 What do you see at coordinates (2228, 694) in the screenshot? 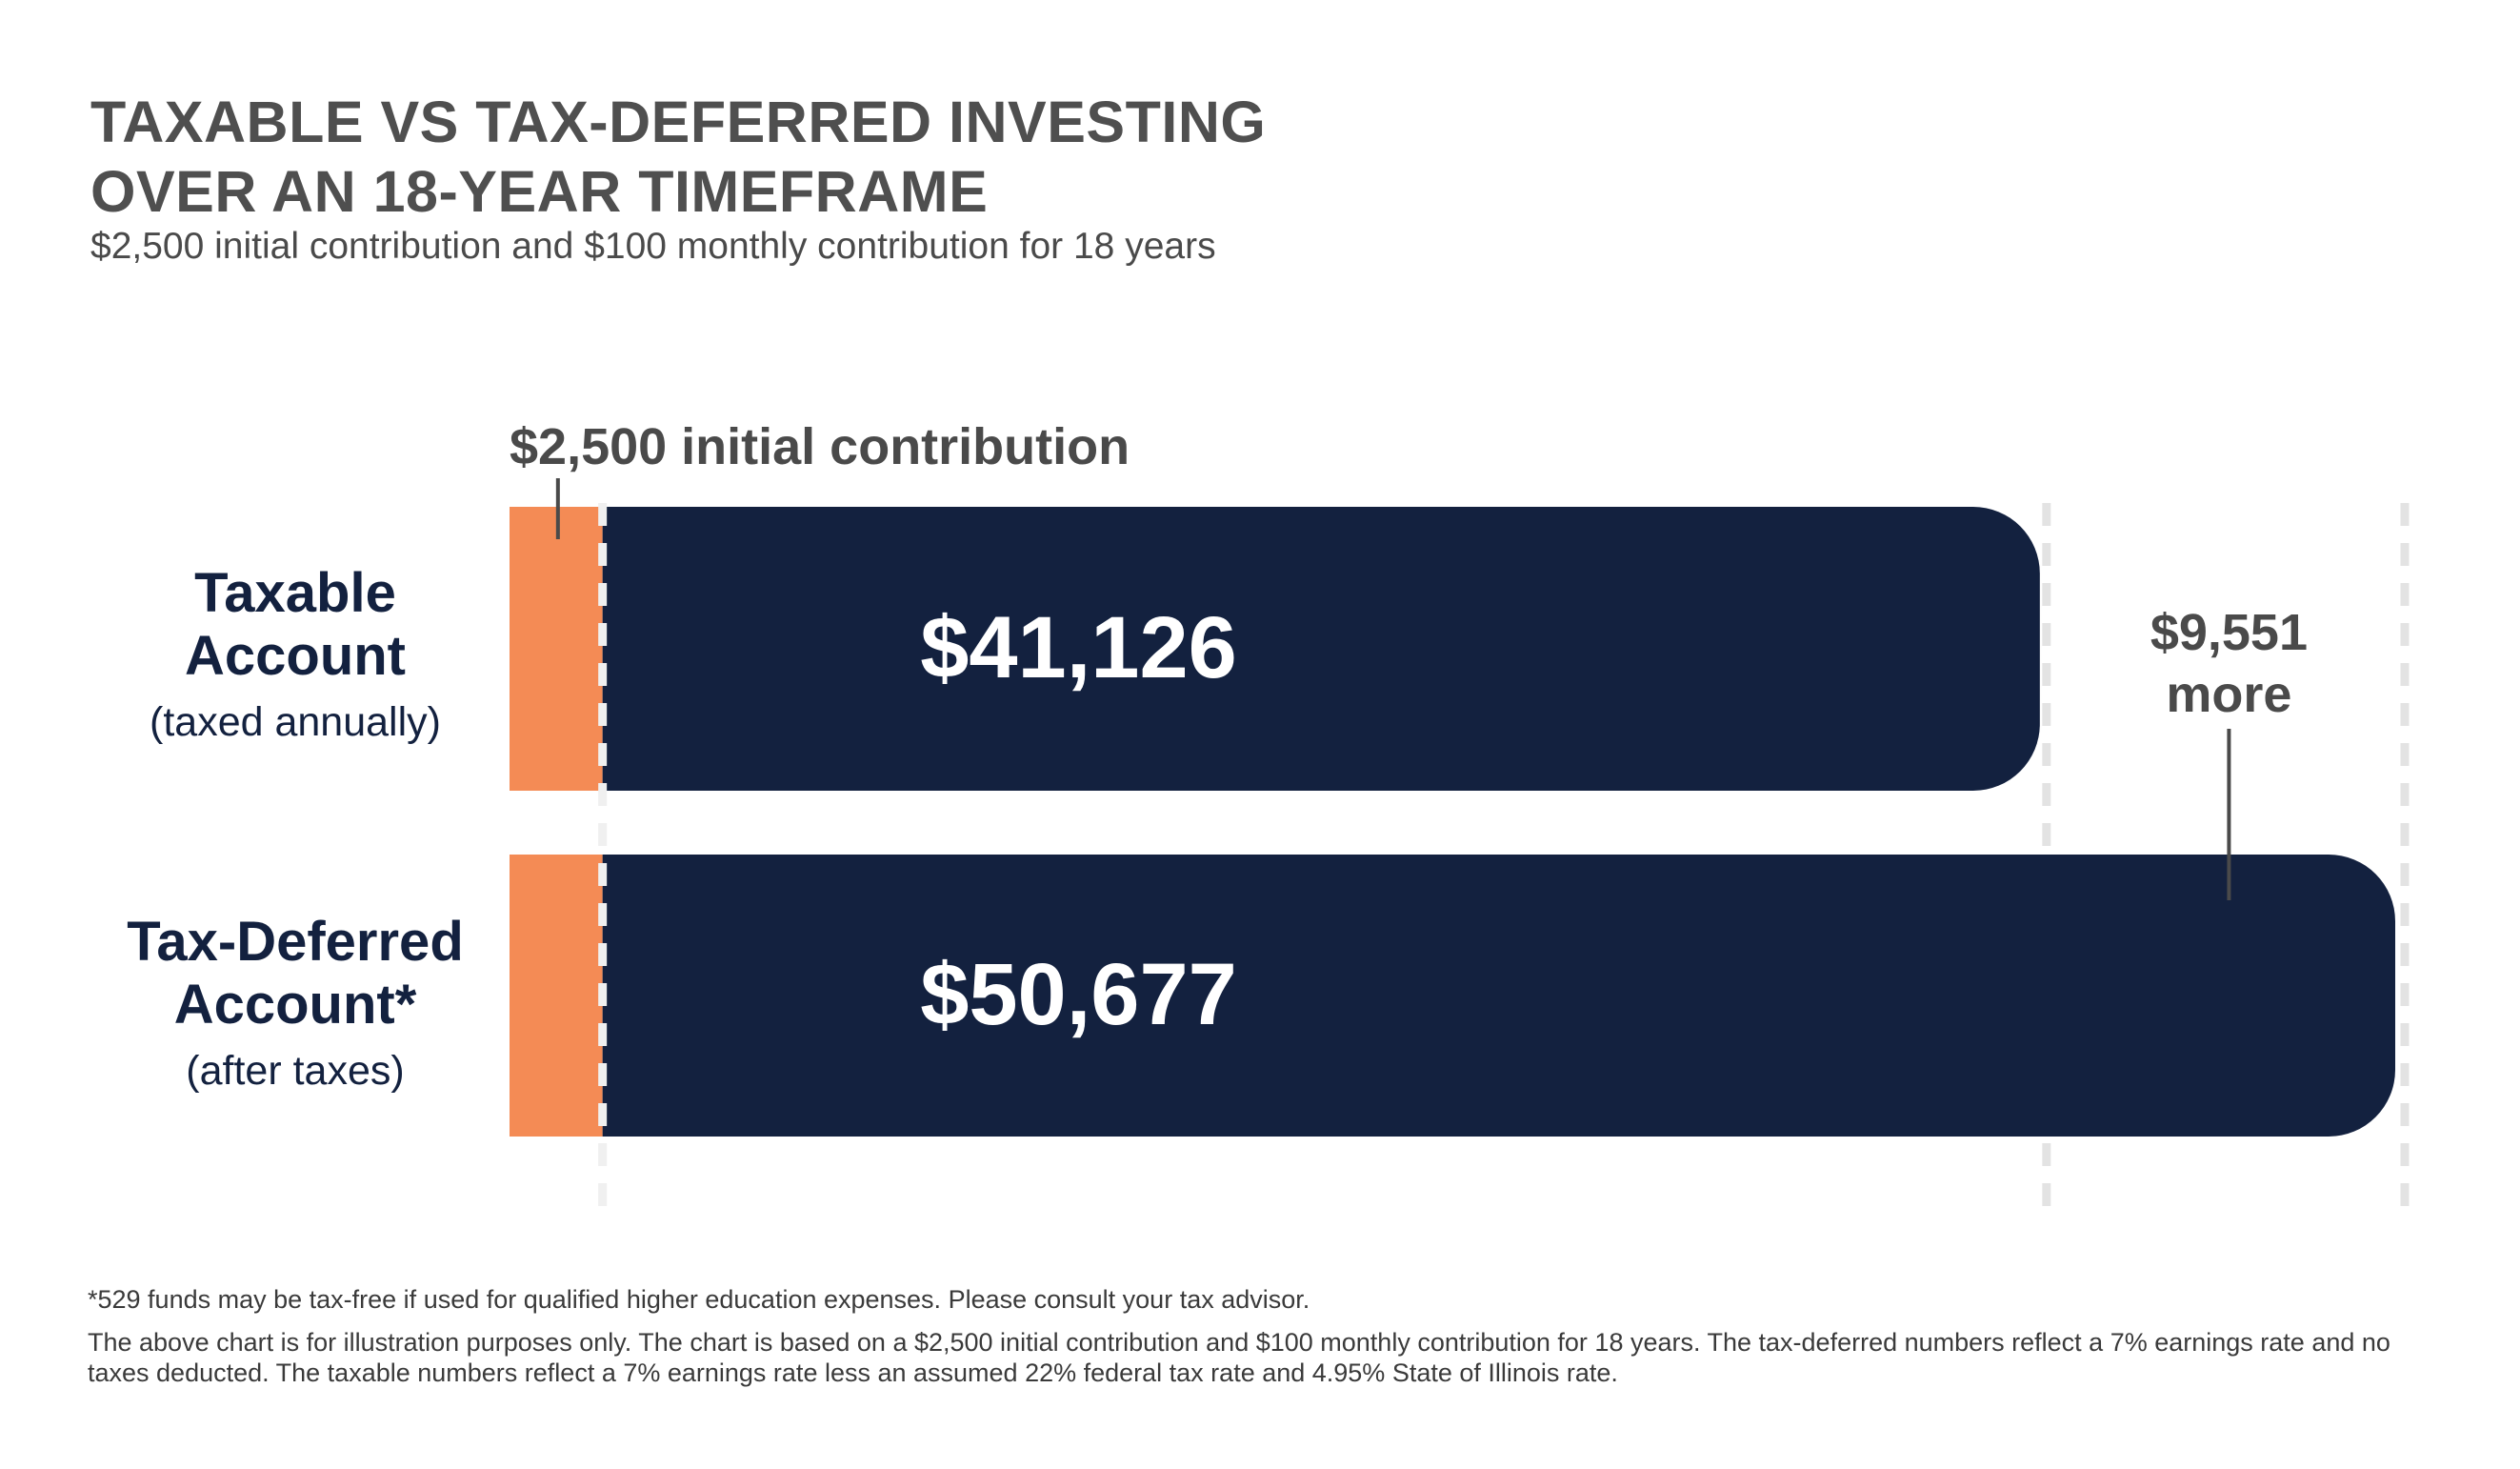
I see `difference-annotation-word: more` at bounding box center [2228, 694].